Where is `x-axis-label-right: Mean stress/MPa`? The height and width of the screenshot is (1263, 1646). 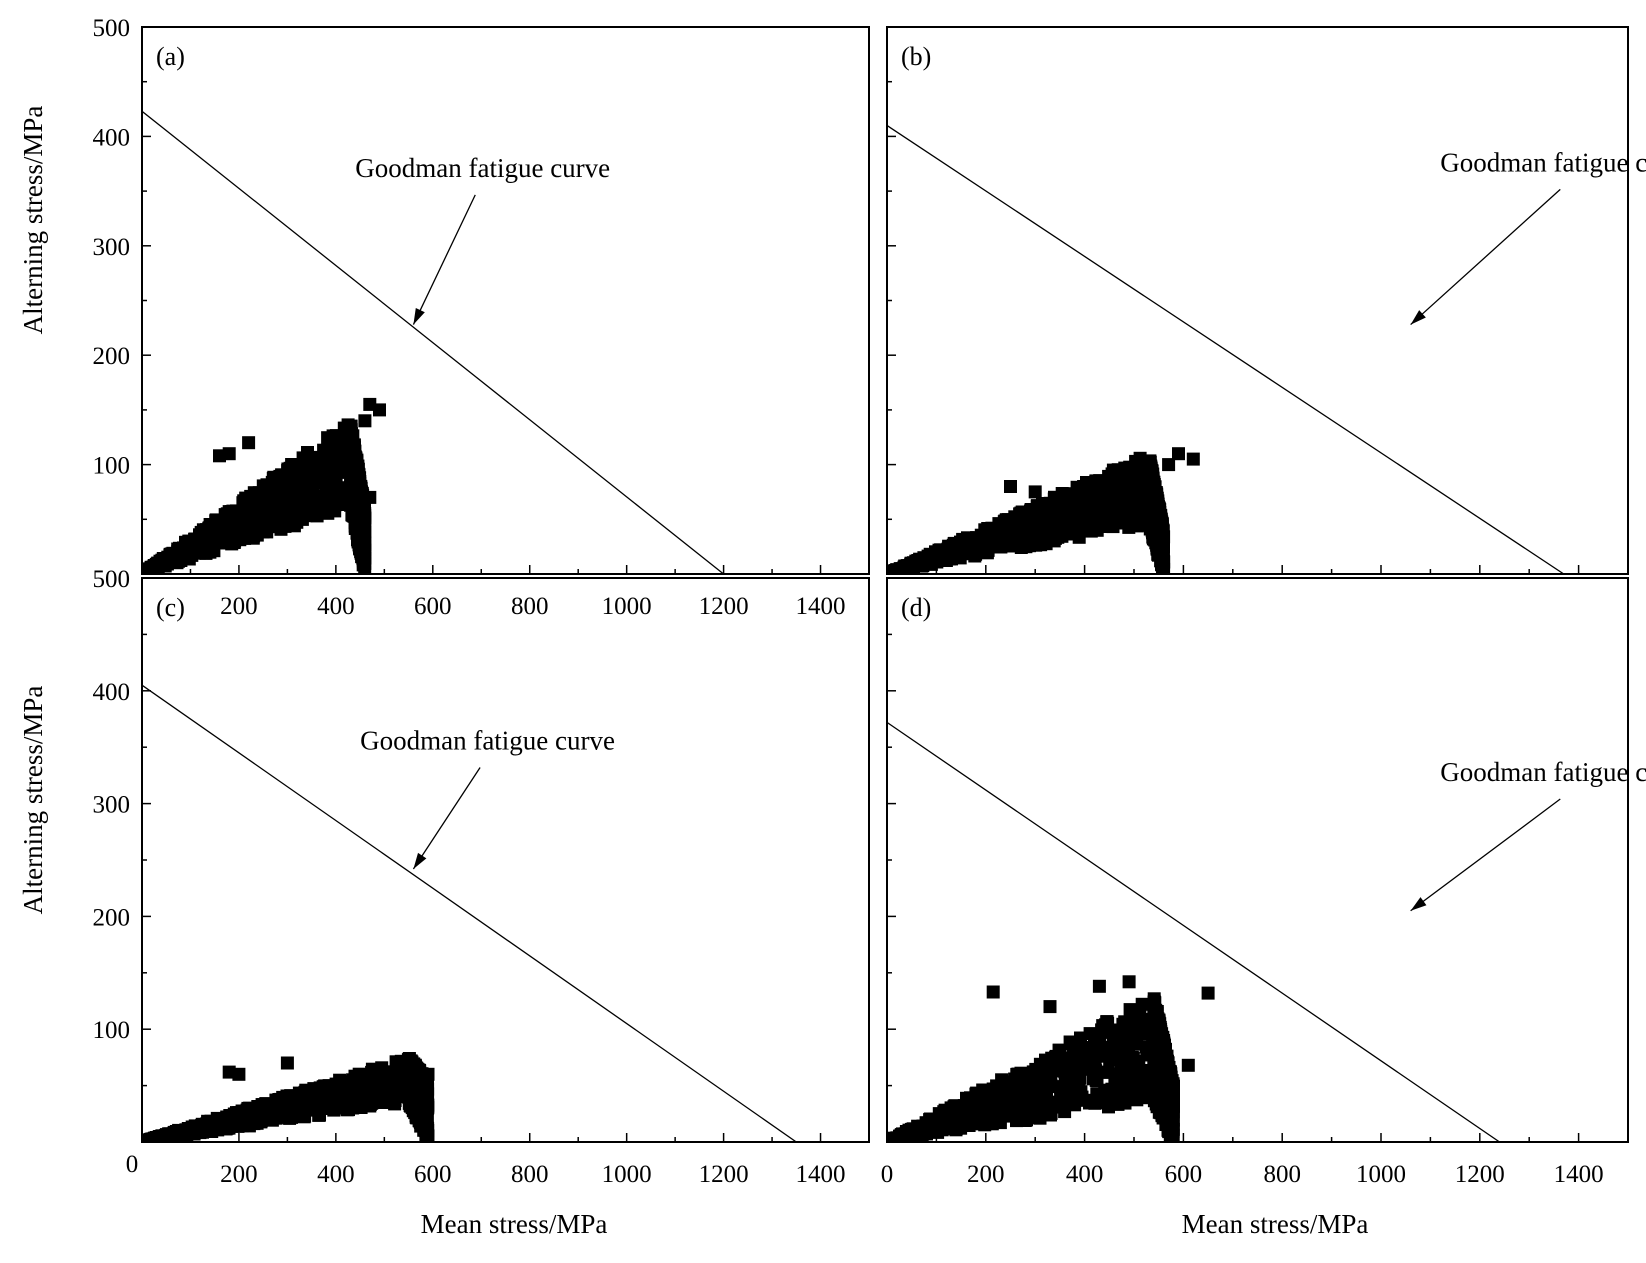
x-axis-label-right: Mean stress/MPa is located at coordinates (1275, 1224).